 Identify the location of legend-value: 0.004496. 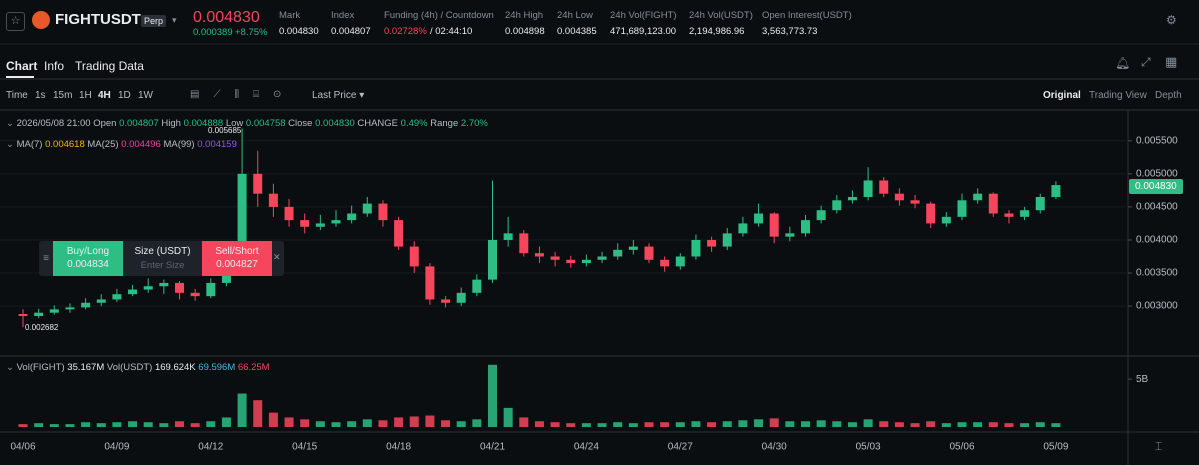
(141, 144).